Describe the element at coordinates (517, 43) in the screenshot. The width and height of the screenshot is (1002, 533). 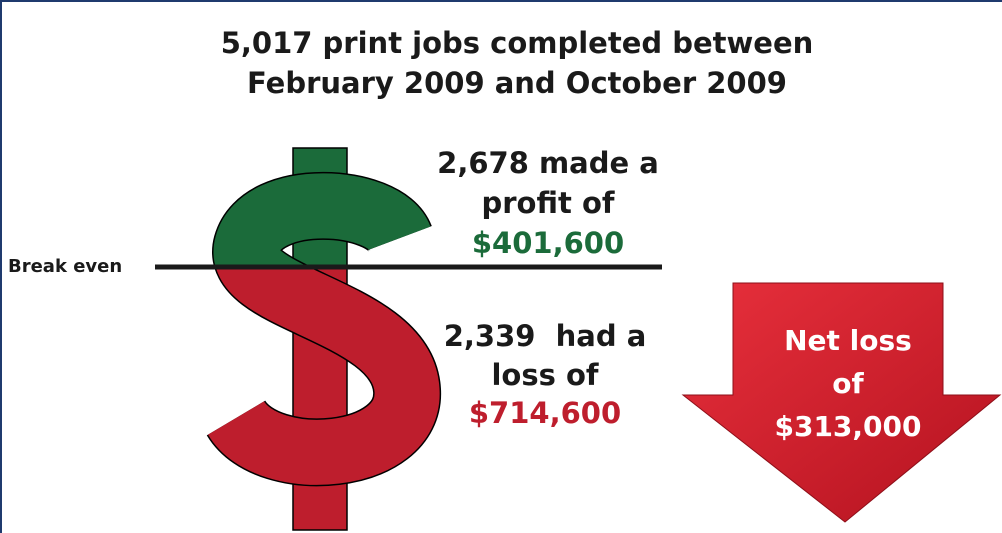
I see `title-line: 5,017 print jobs completed between` at that location.